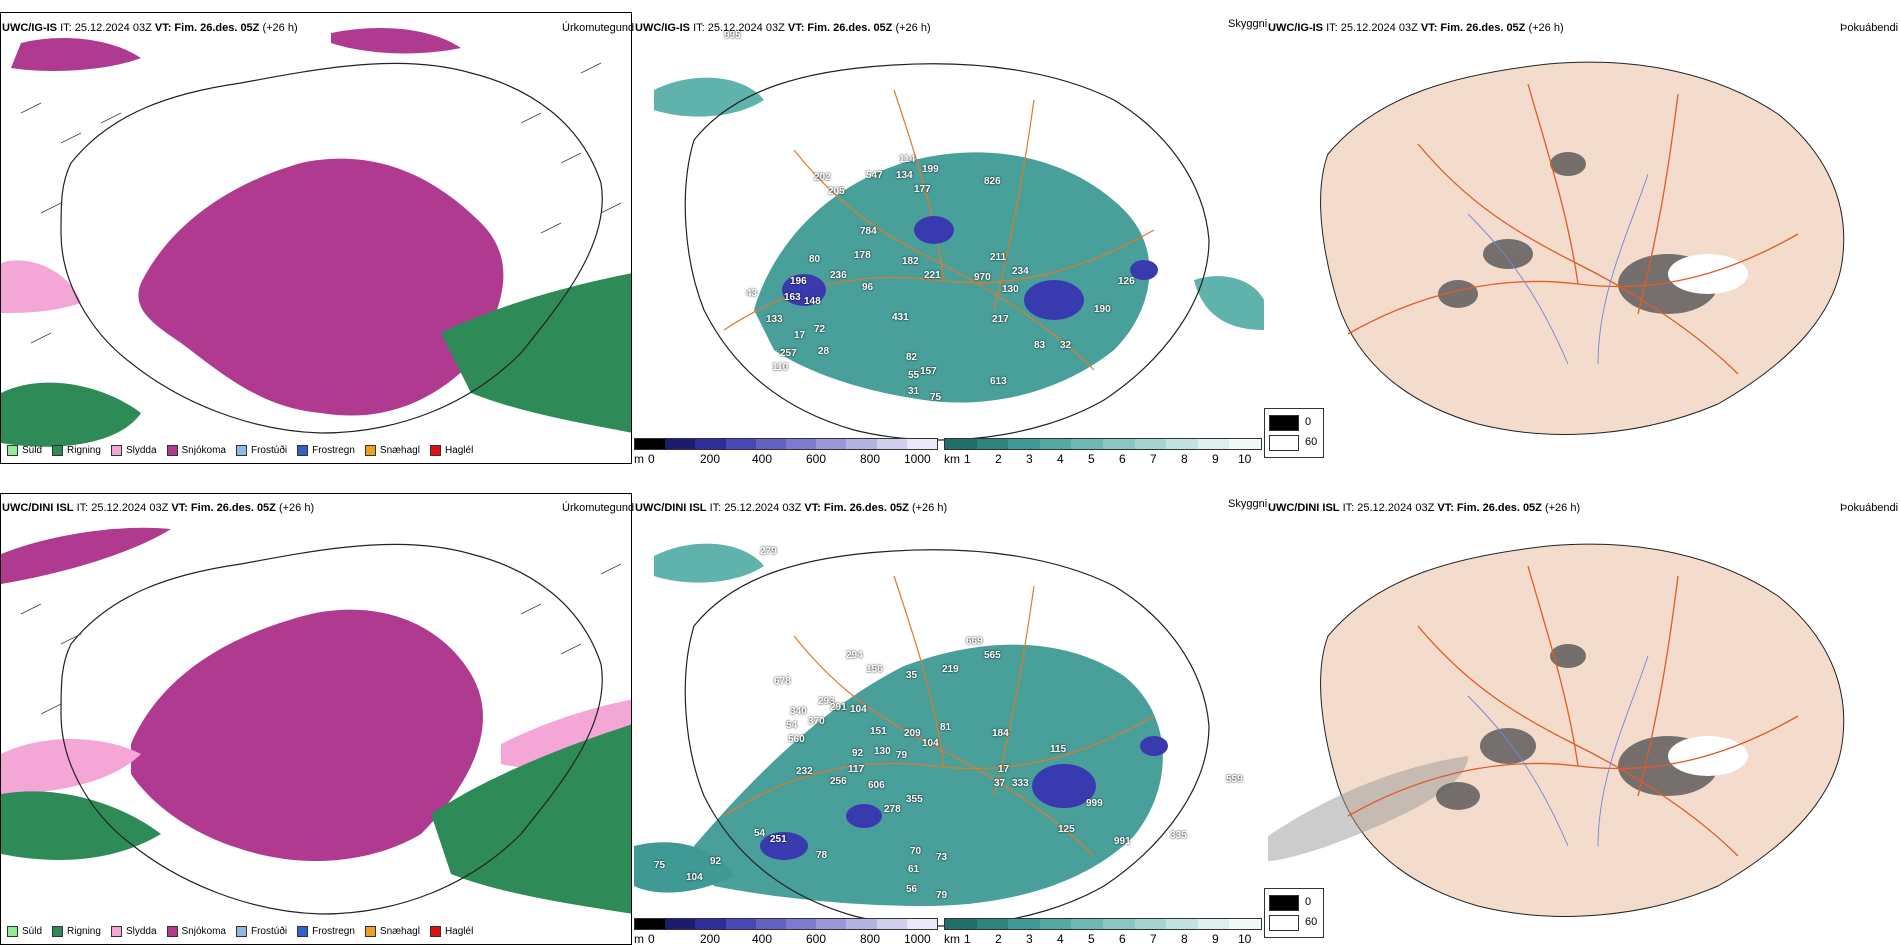  I want to click on ceiling-label: 291, so click(838, 707).